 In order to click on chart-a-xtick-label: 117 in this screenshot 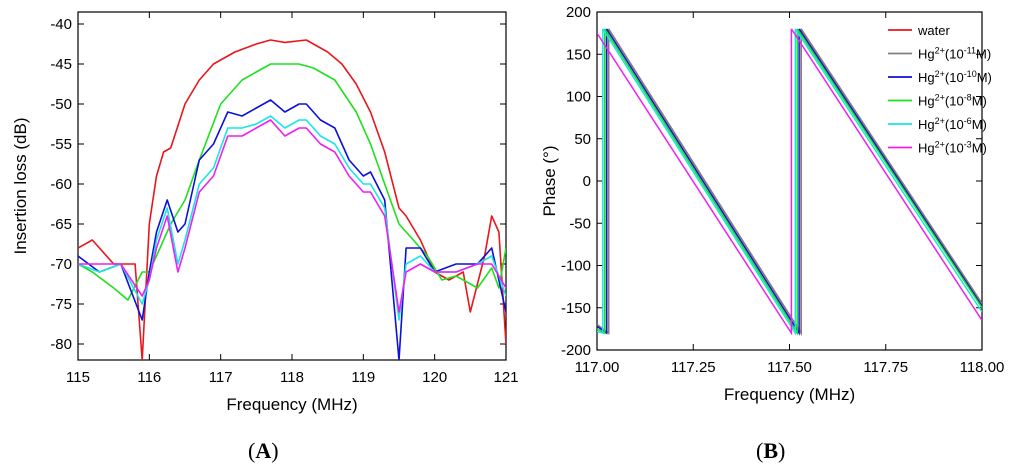, I will do `click(221, 377)`.